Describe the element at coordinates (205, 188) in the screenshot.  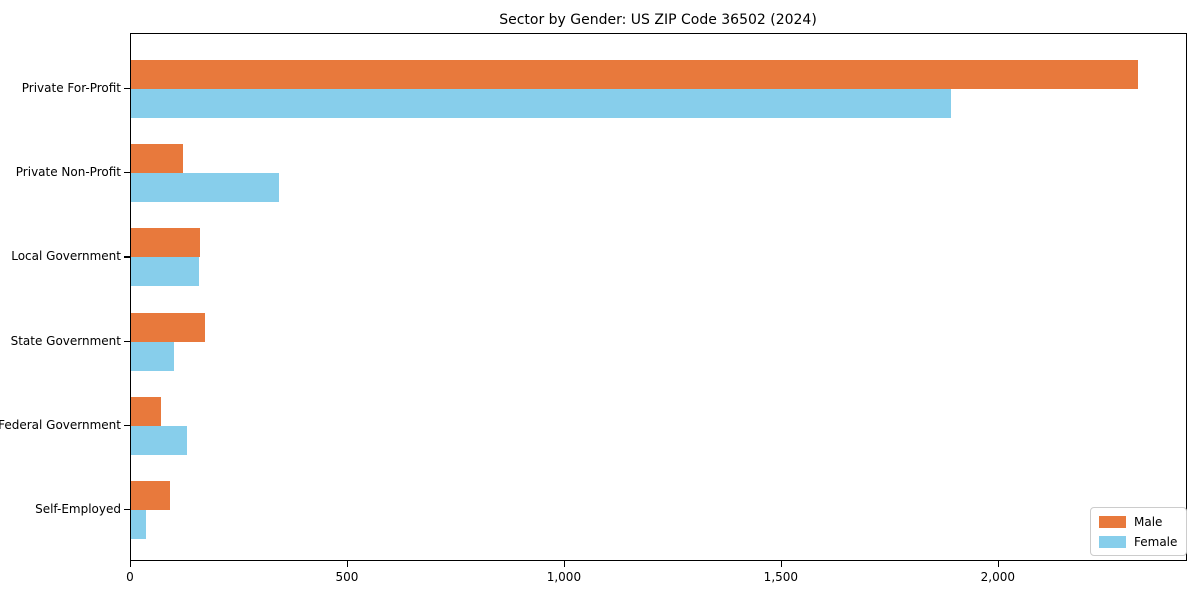
I see `bar-female-private-non-profit` at that location.